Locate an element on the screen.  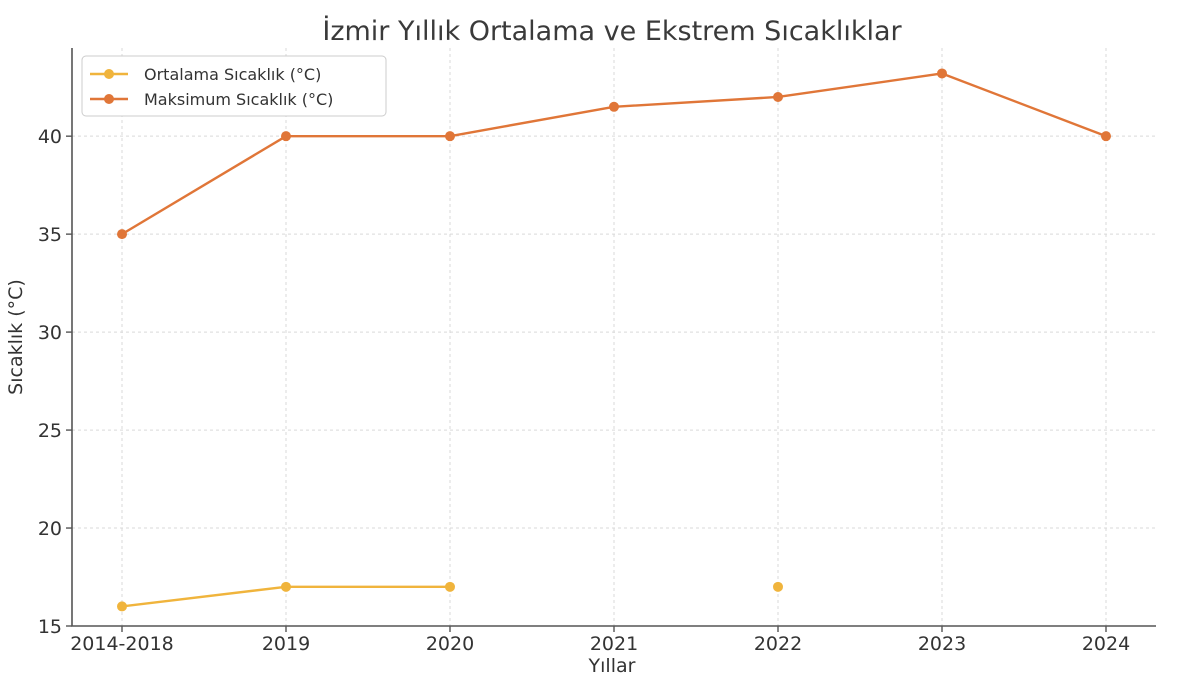
y-axis-label: Sıcaklık (°C) is located at coordinates (16, 337).